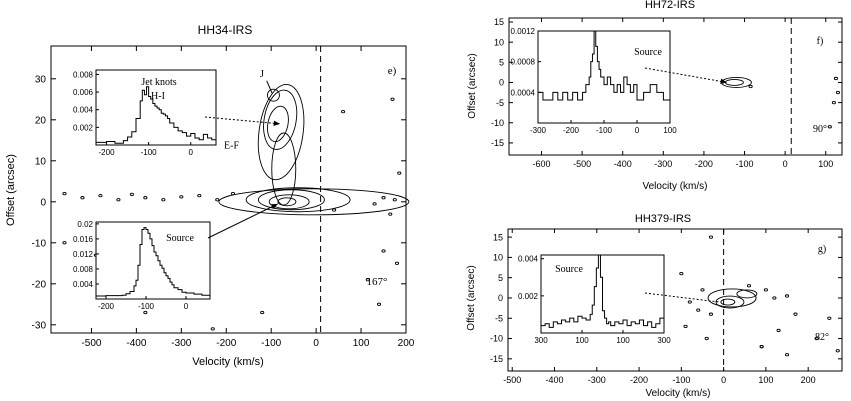 This screenshot has width=851, height=401. What do you see at coordinates (499, 42) in the screenshot?
I see `panel-f-ytick-label: 10` at bounding box center [499, 42].